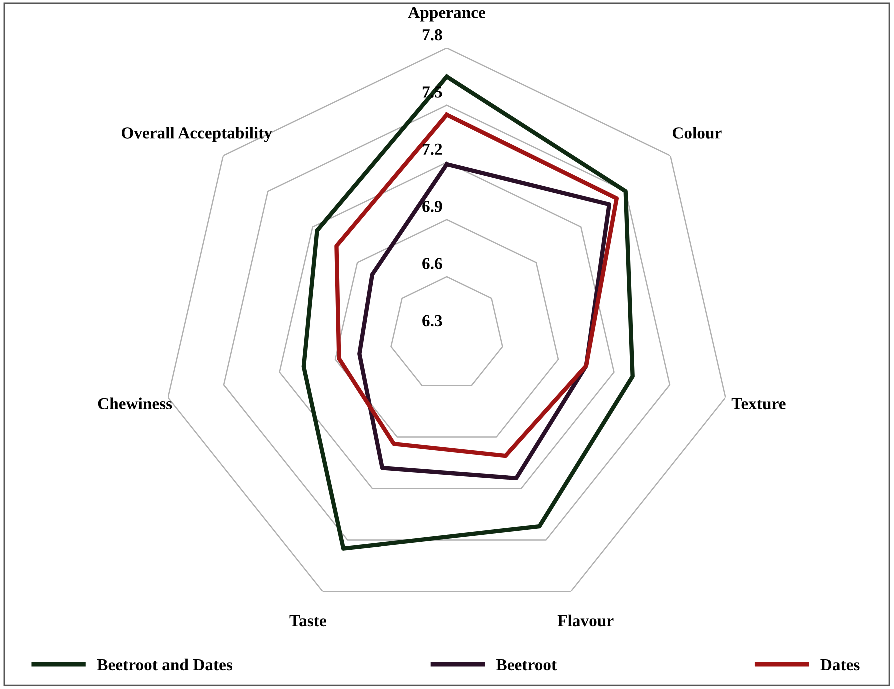  I want to click on y-tick-label: 7.2, so click(432, 150).